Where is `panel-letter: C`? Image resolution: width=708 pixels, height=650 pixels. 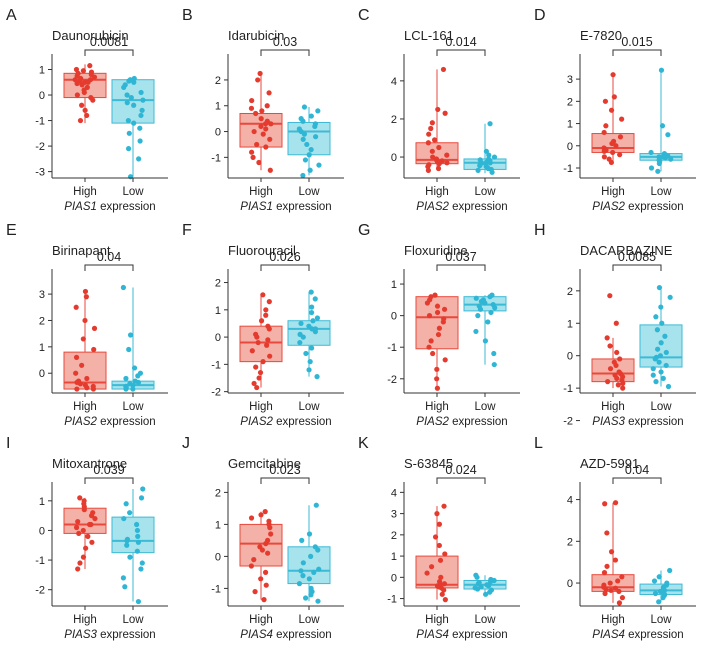 panel-letter: C is located at coordinates (364, 15).